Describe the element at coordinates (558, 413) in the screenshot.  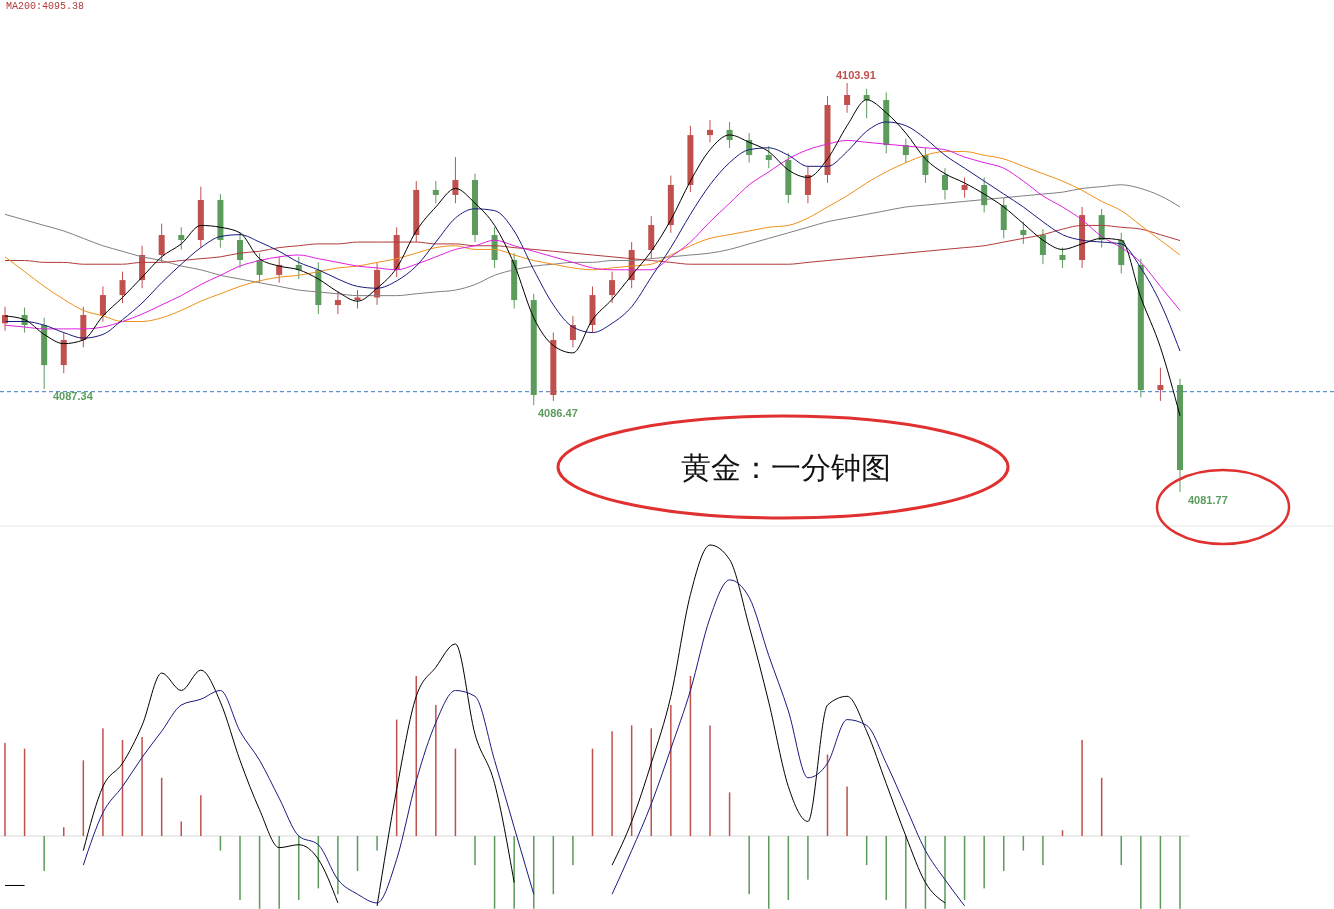
I see `annotation: 4086.47` at that location.